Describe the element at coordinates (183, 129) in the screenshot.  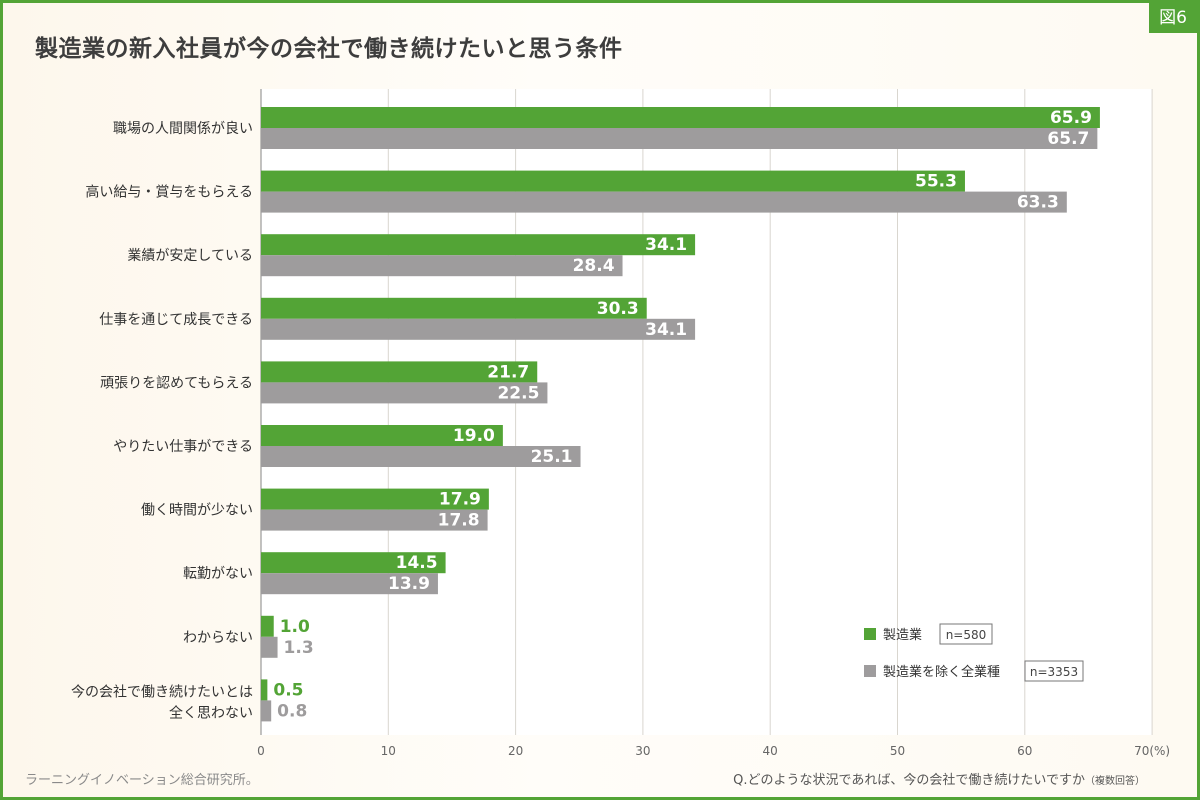
I see `category-label: 職場の人間関係が良い` at that location.